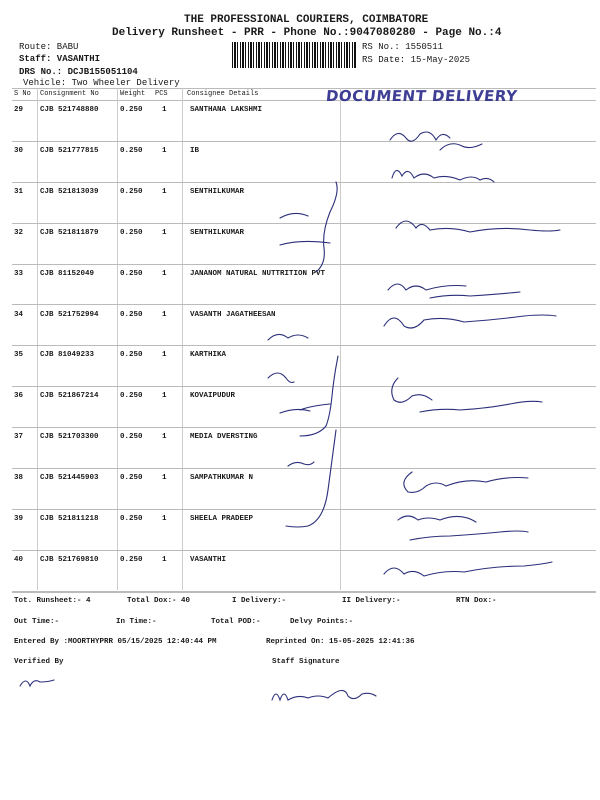 The image size is (600, 800). What do you see at coordinates (69, 396) in the screenshot?
I see `consignment-no-cell: CJB 521867214` at bounding box center [69, 396].